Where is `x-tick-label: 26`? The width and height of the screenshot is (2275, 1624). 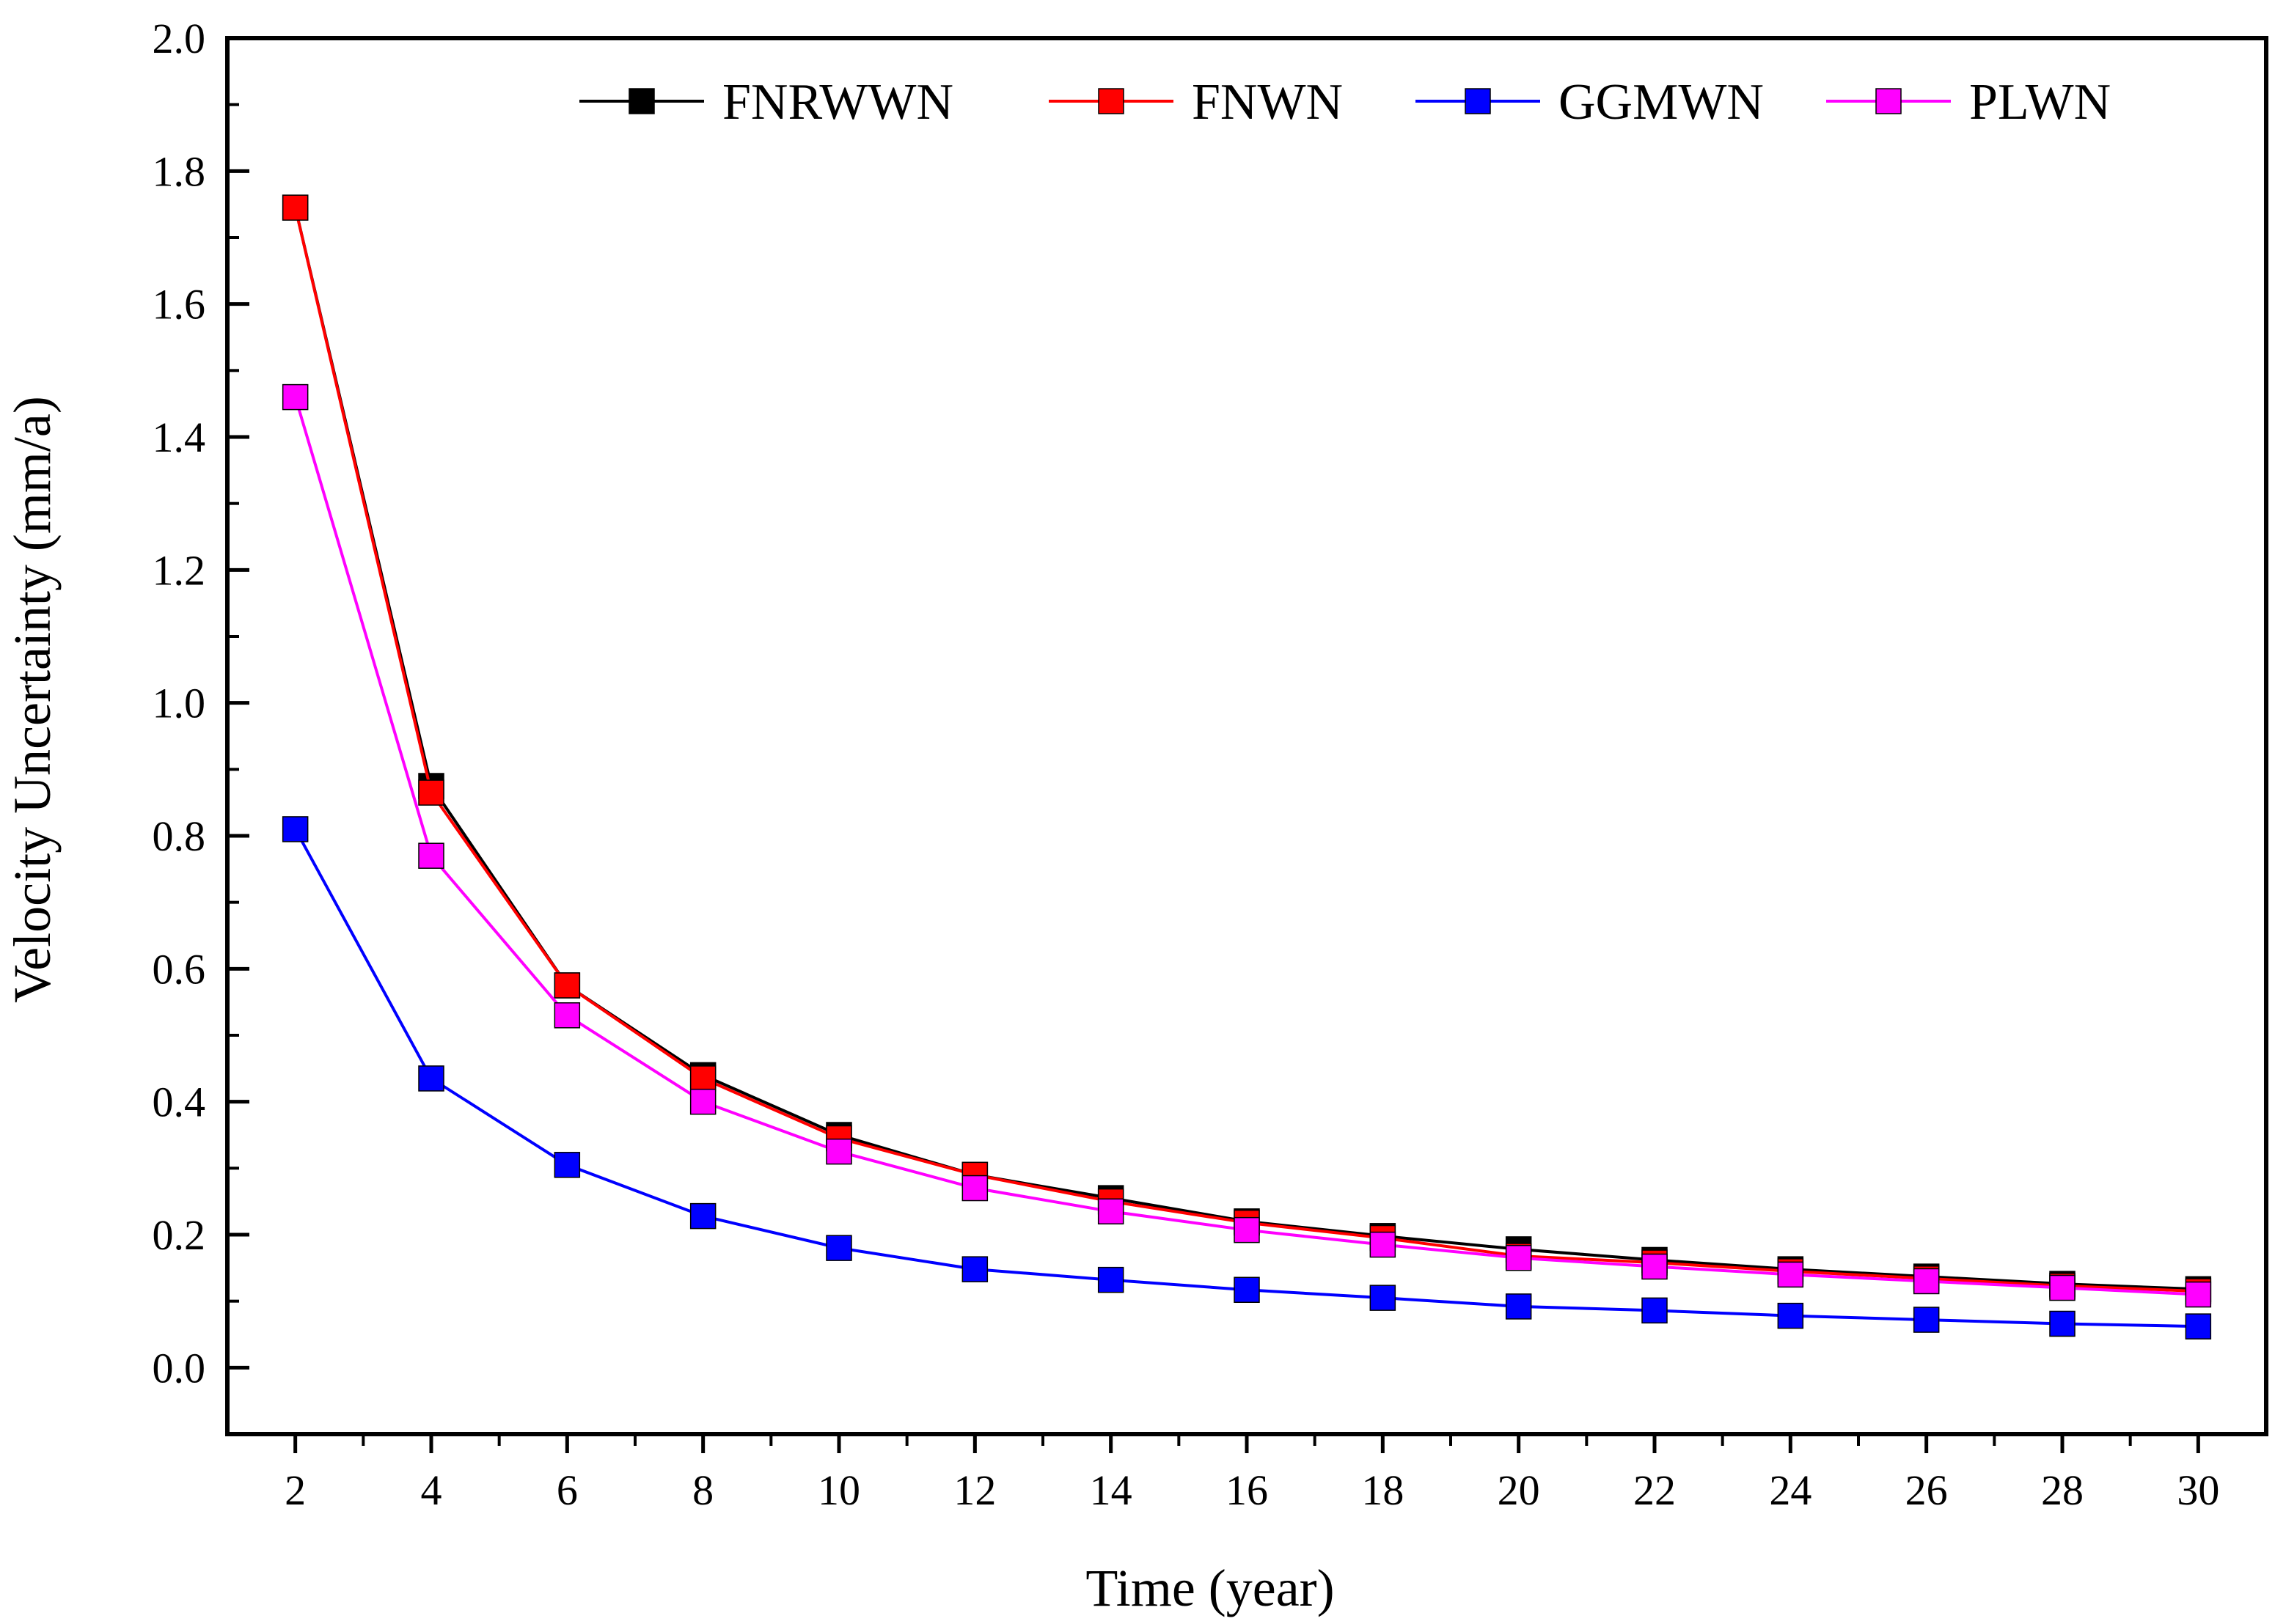
x-tick-label: 26 is located at coordinates (1926, 1490).